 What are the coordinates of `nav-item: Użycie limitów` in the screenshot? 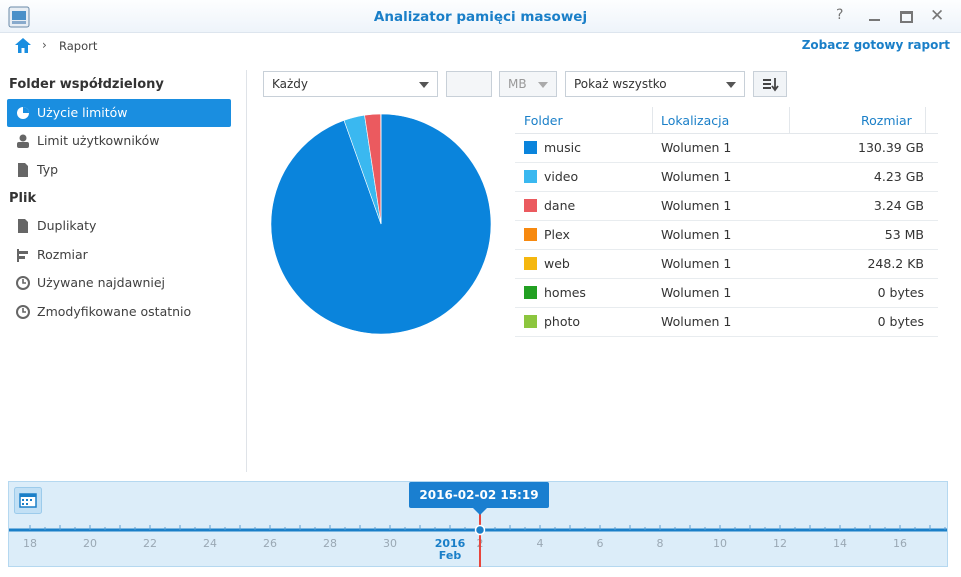 It's located at (119, 113).